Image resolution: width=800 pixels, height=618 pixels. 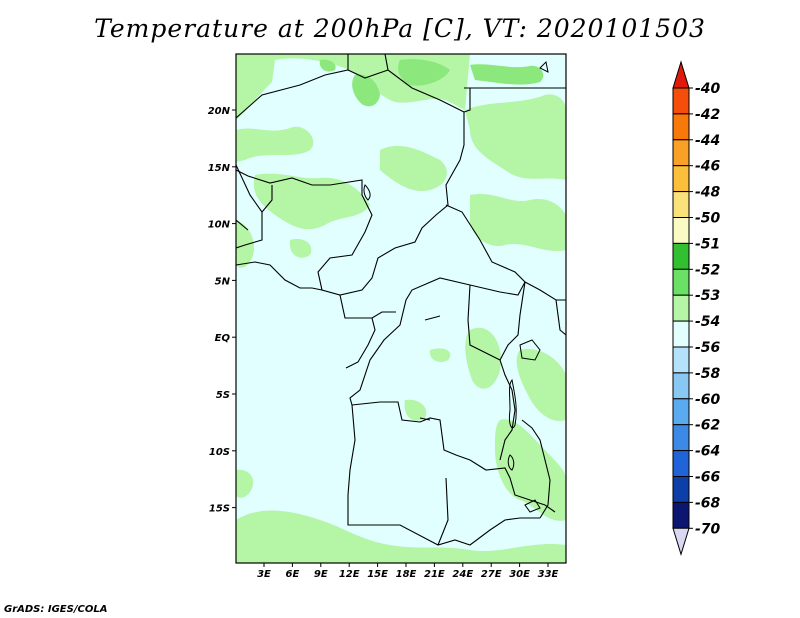 I want to click on field-green, so click(x=431, y=83).